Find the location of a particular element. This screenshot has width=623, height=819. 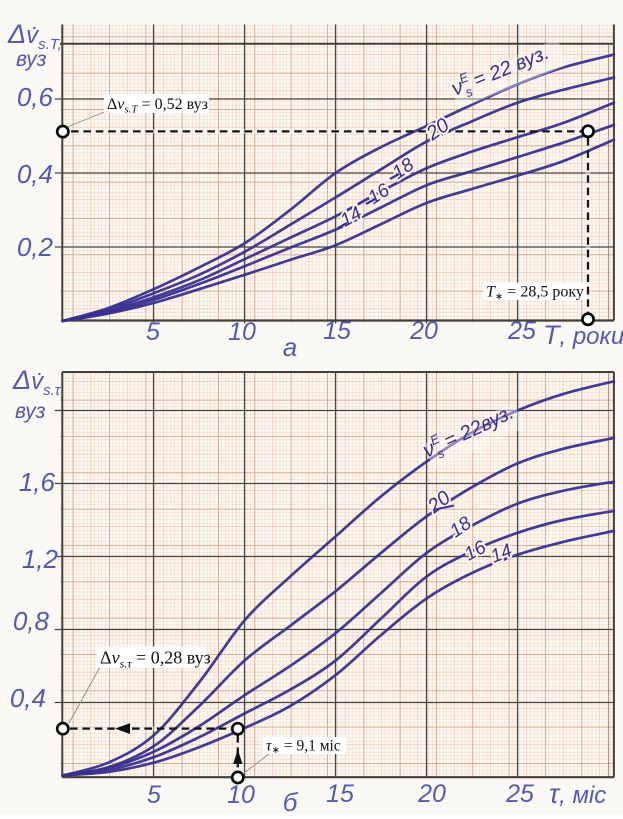

svg-text: Δvs.T = 0,52 вуз is located at coordinates (157, 106).